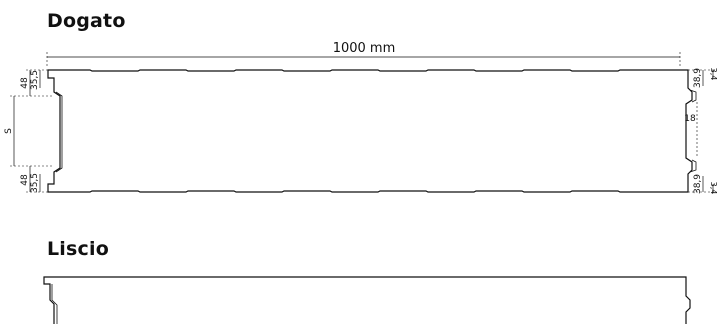  I want to click on left-dim-top-outer: 48, so click(25, 83).